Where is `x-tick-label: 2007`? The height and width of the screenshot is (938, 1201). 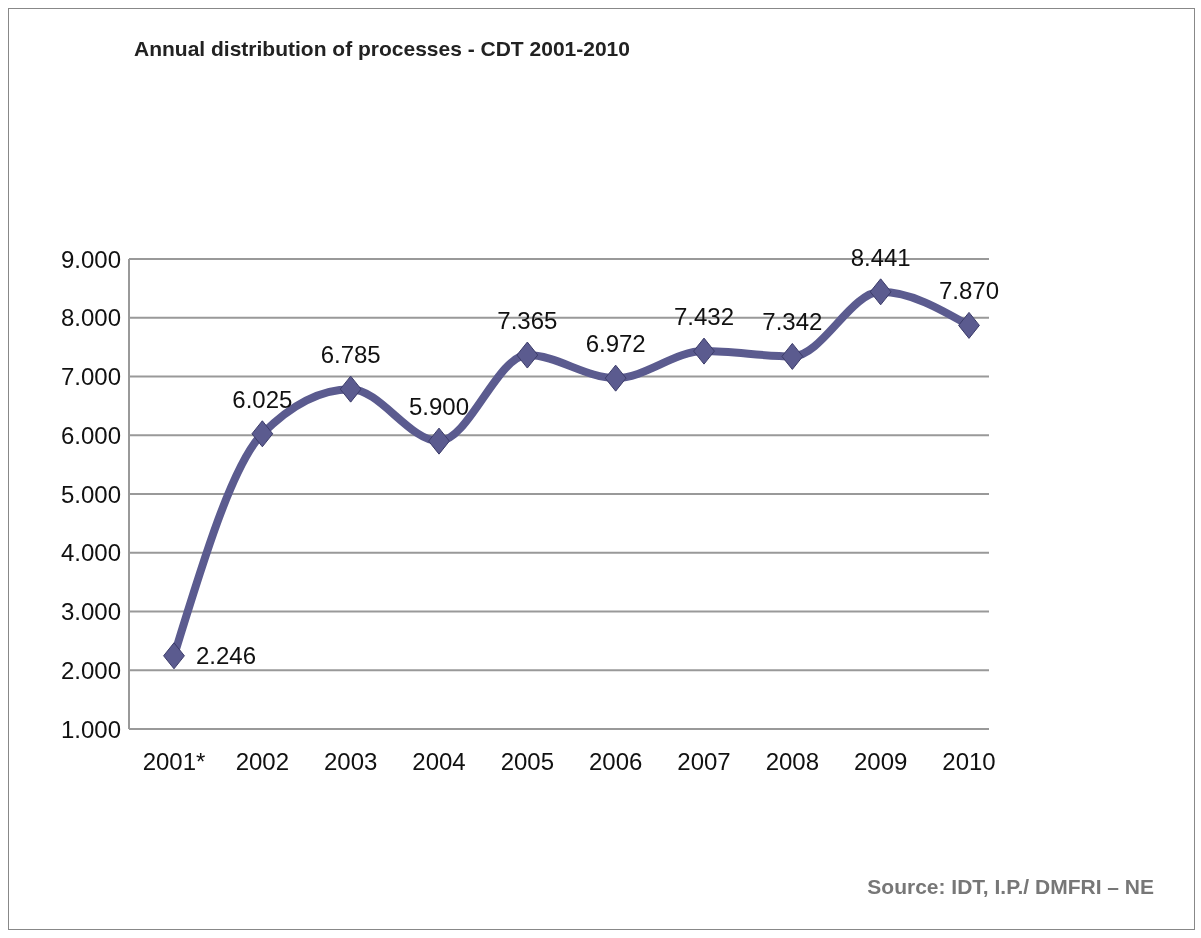
x-tick-label: 2007 is located at coordinates (704, 762).